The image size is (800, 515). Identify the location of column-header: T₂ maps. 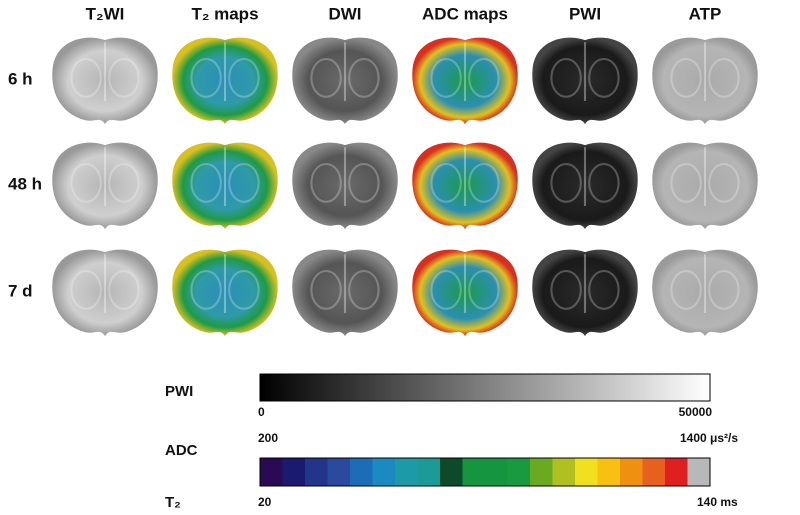
(224, 13).